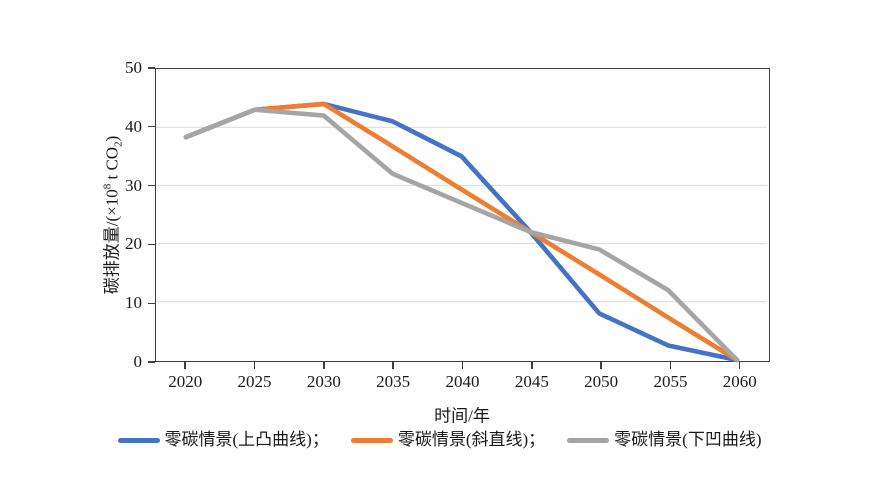  Describe the element at coordinates (471, 439) in the screenshot. I see `legend-label: 零碳情景(斜直线)；` at that location.